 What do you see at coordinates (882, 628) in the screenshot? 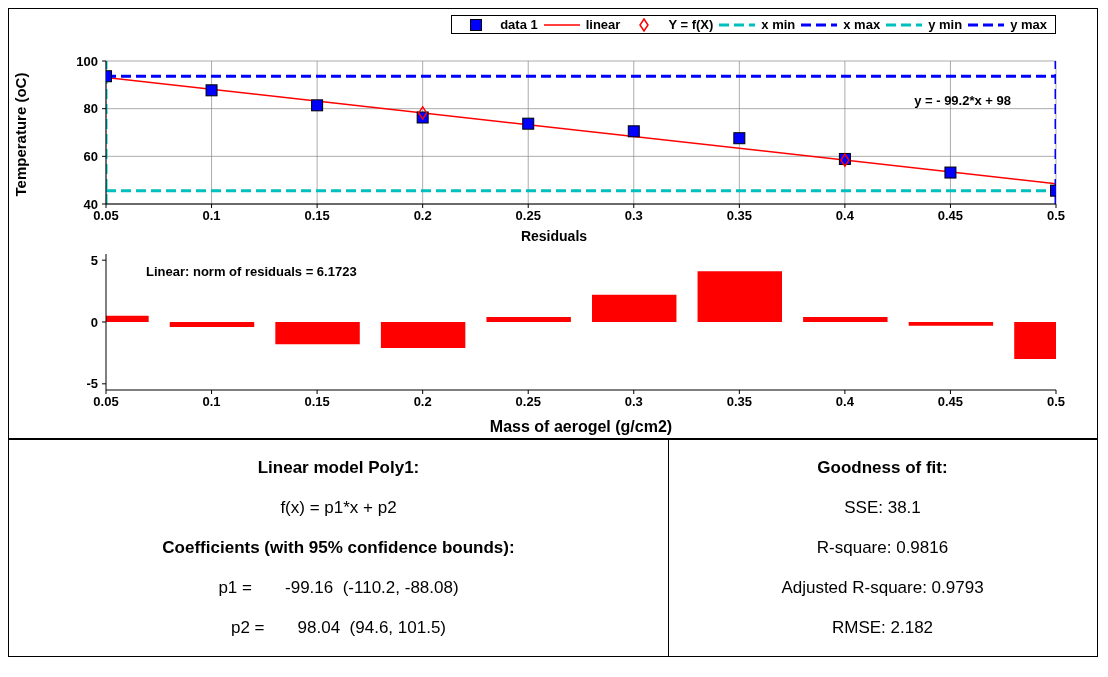
I see `text: RMSE: 2.182` at bounding box center [882, 628].